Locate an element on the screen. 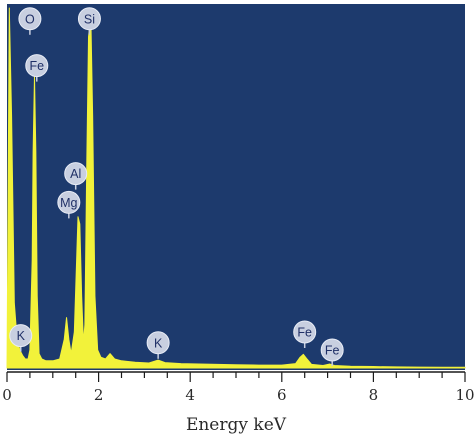 Image resolution: width=474 pixels, height=445 pixels. x-tick-label: 10 is located at coordinates (464, 395).